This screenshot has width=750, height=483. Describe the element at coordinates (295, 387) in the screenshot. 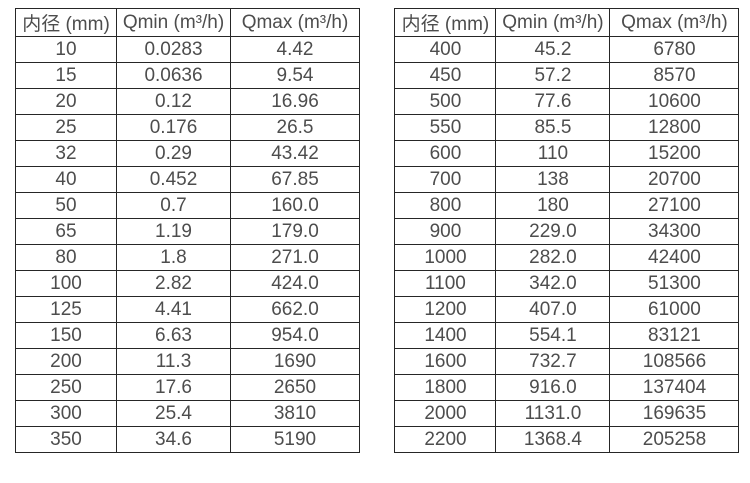

I see `table-cell: 2650` at that location.